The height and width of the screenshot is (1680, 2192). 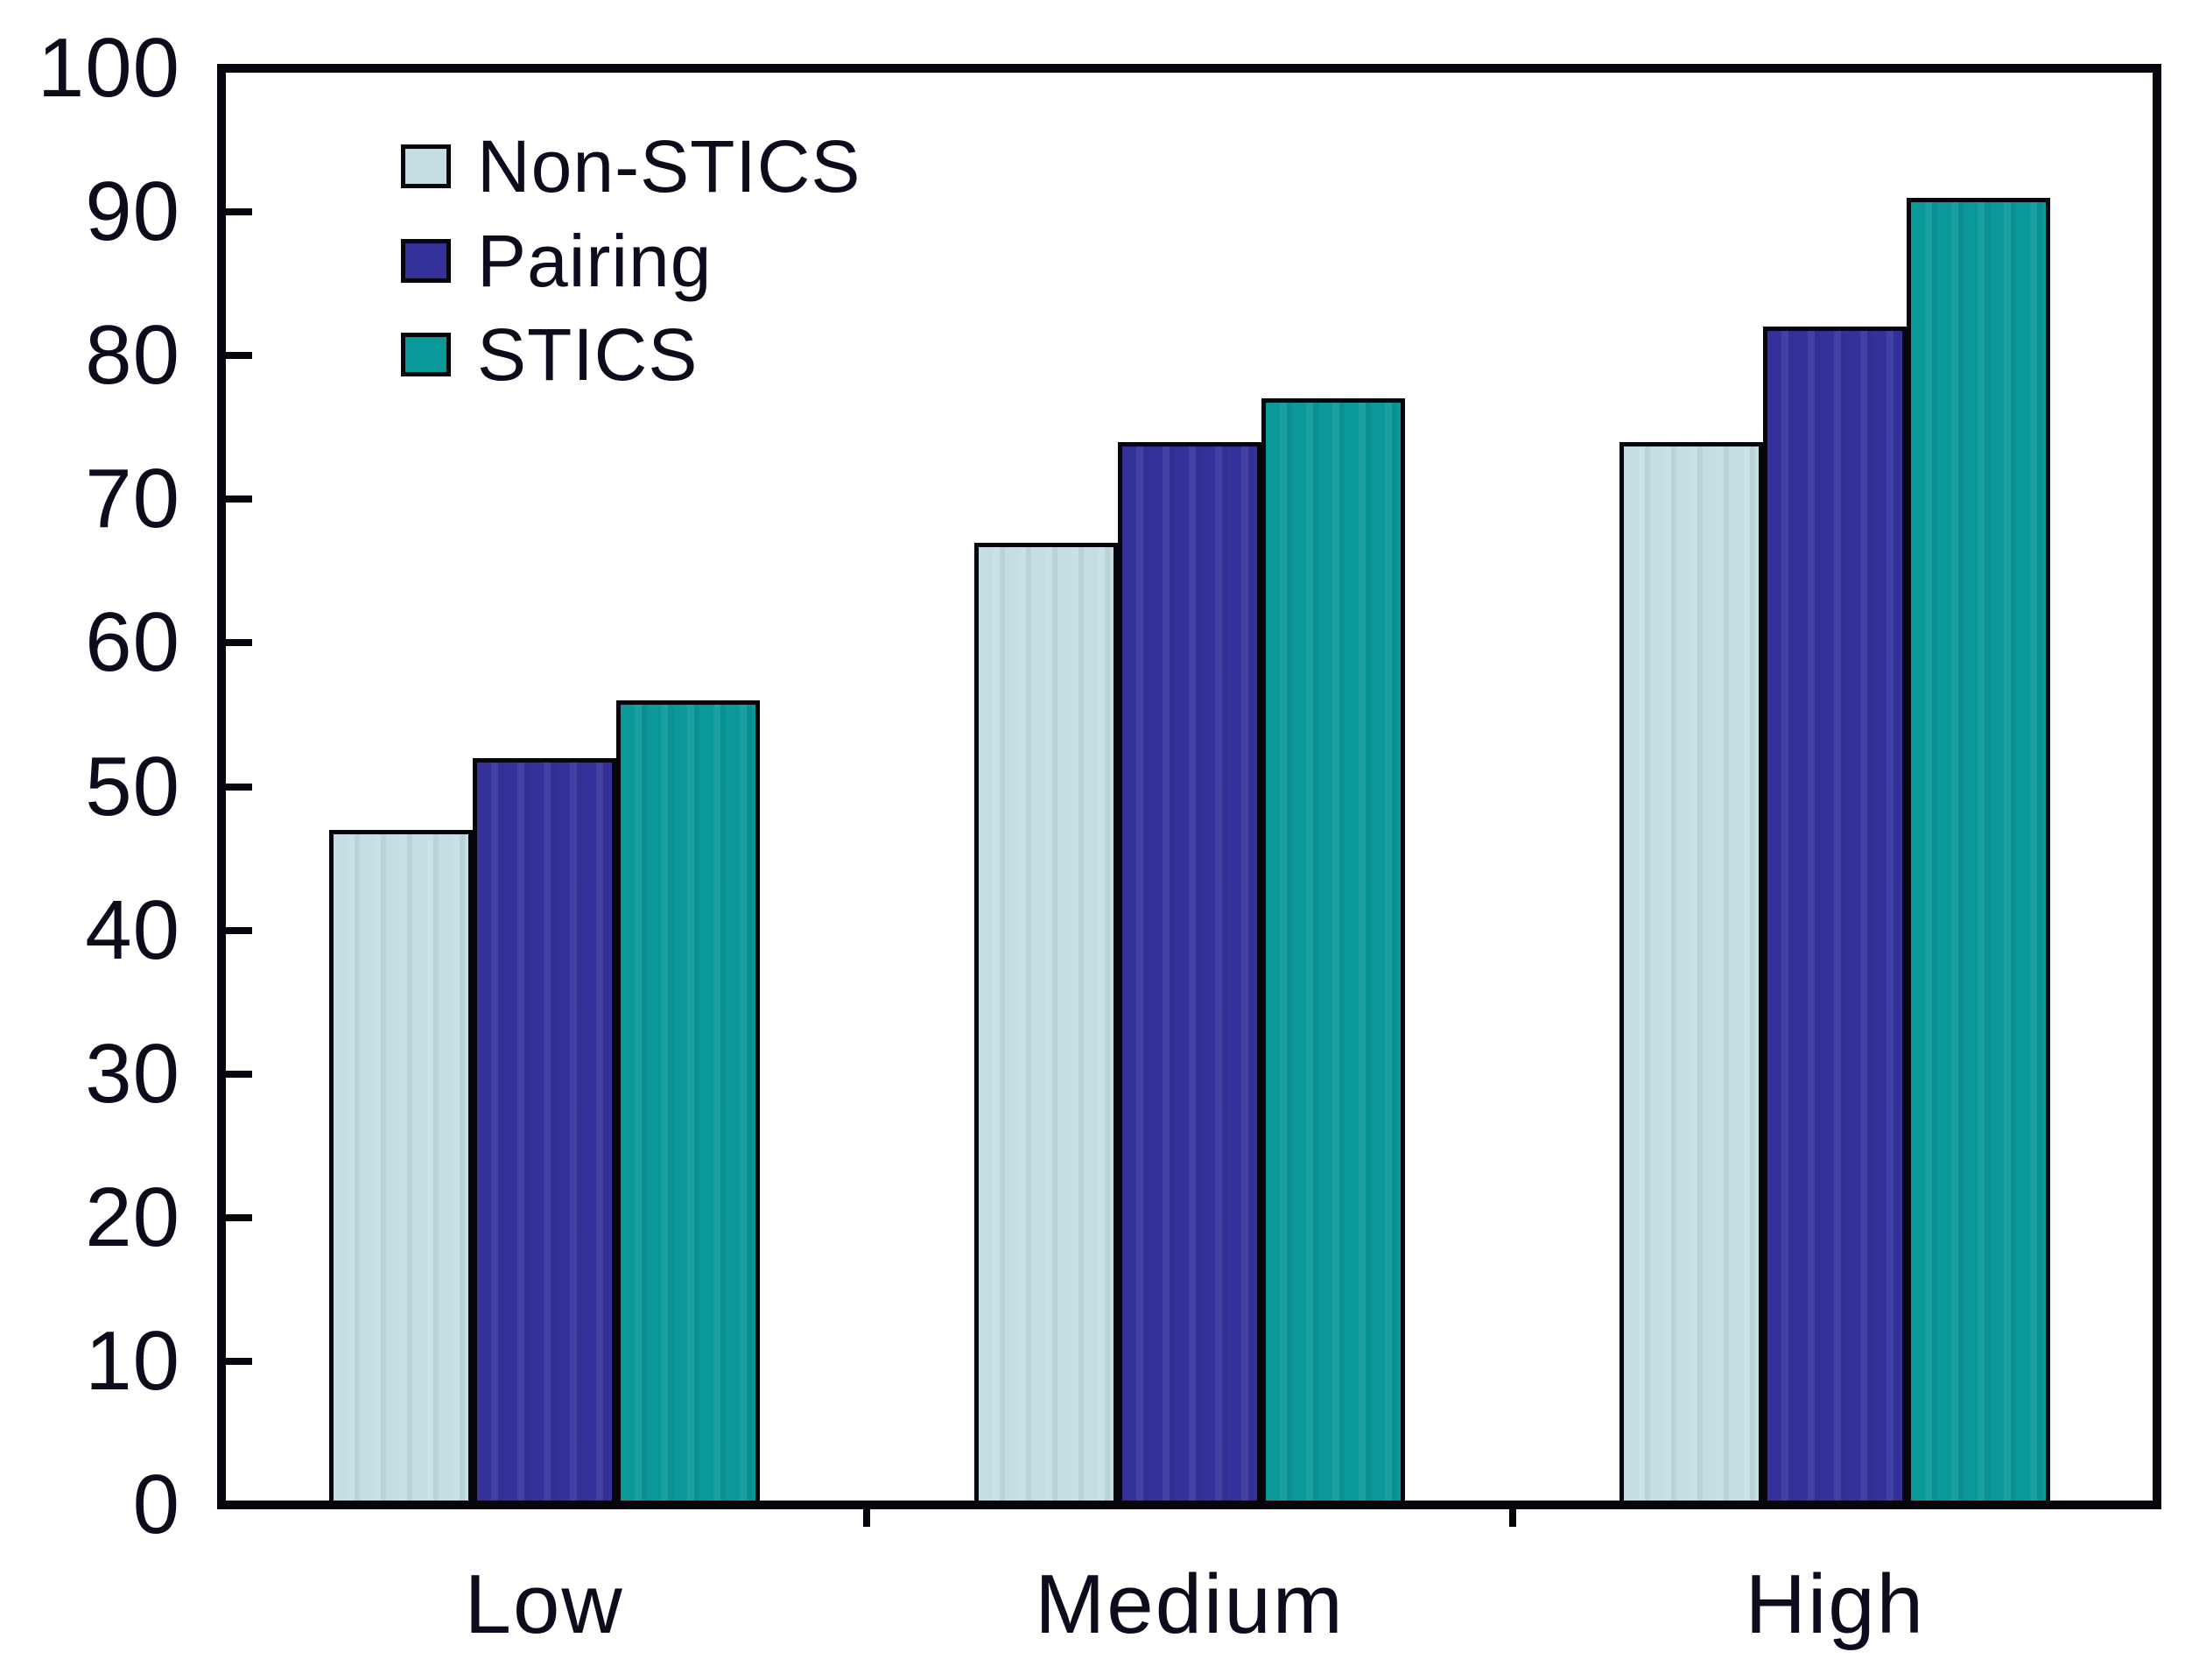 I want to click on y-axis-tick-label: 20, so click(x=132, y=1217).